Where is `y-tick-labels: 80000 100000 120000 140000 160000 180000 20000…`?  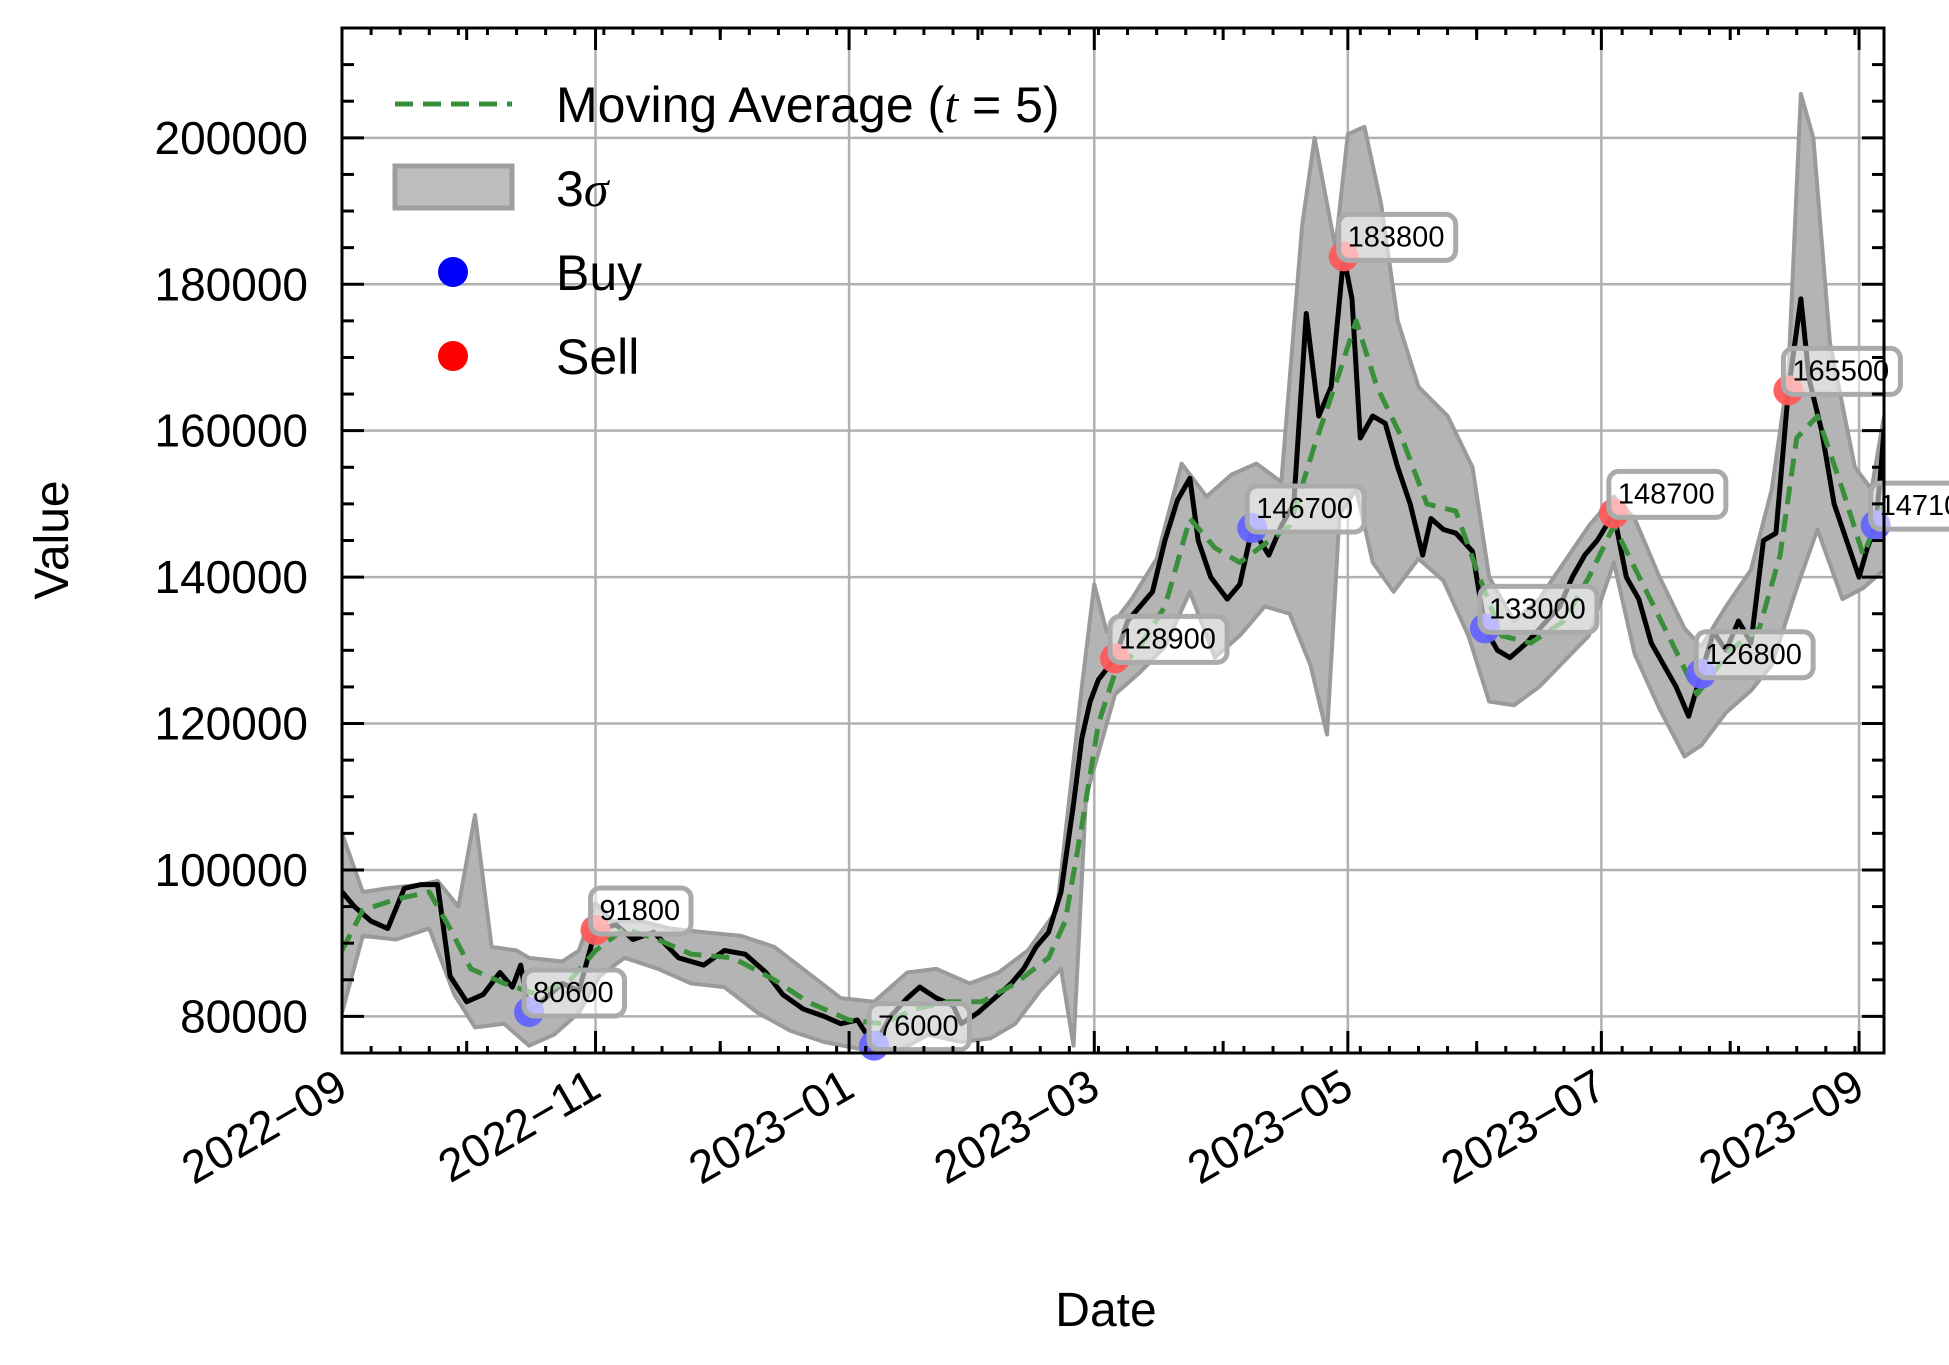 y-tick-labels: 80000 100000 120000 140000 160000 180000 20000… is located at coordinates (232, 577).